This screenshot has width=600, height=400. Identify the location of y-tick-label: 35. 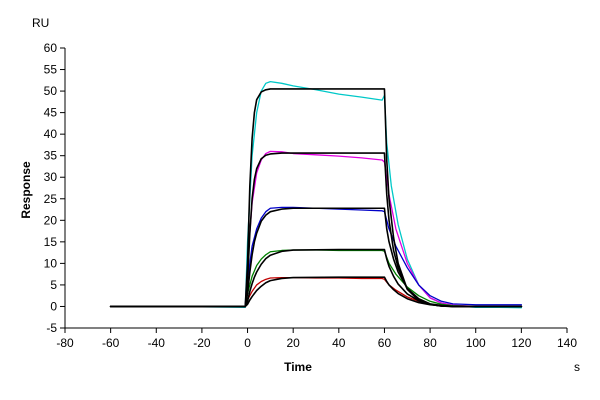
(51, 156).